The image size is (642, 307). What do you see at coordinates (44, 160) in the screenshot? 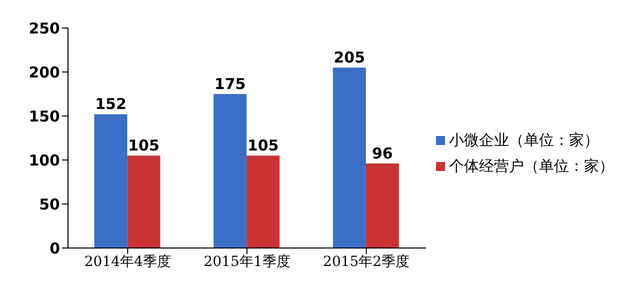
I see `y-tick-label: 100` at bounding box center [44, 160].